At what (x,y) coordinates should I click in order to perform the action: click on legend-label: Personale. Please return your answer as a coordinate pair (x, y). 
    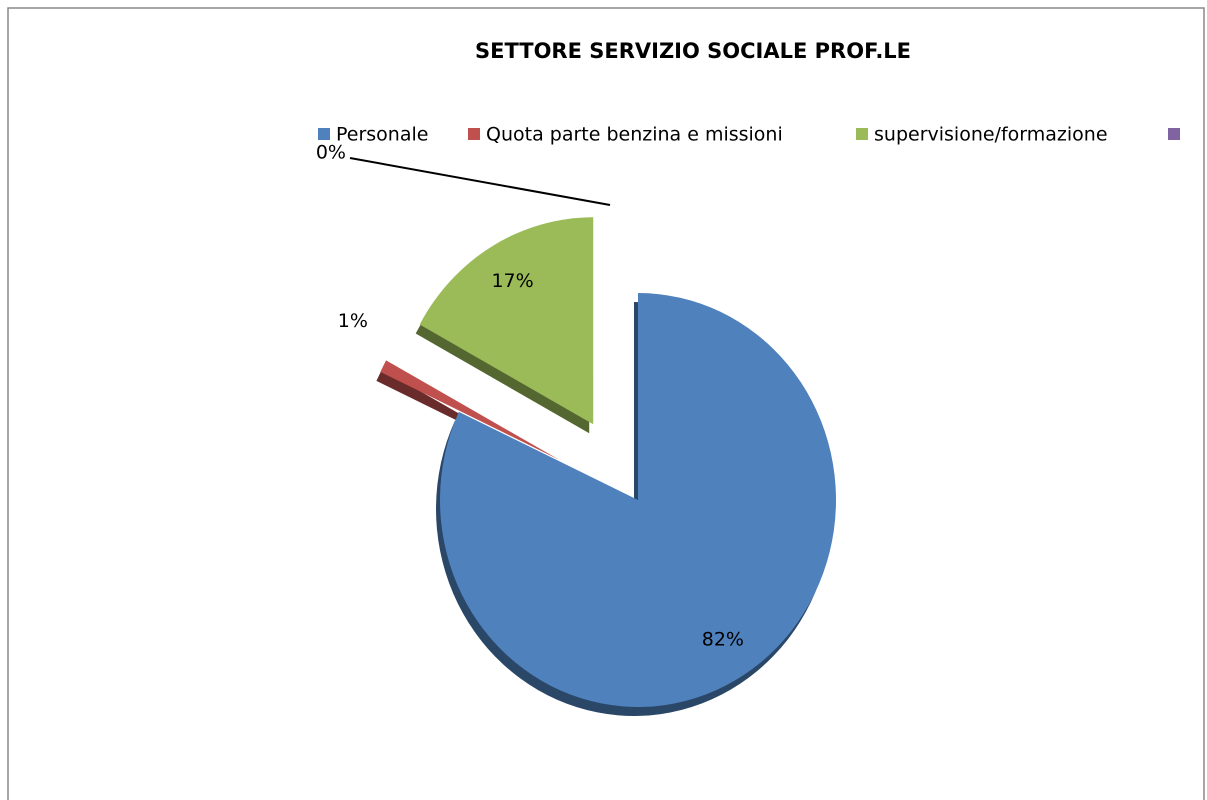
    Looking at the image, I should click on (382, 135).